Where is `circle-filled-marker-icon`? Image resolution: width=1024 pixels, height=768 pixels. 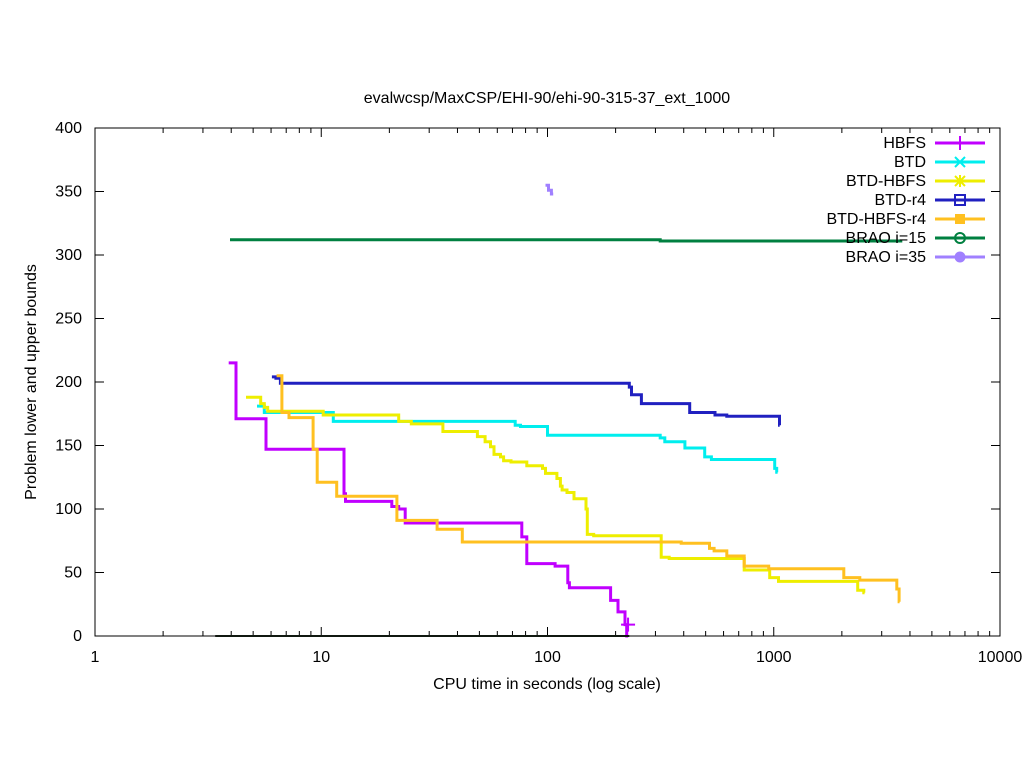 circle-filled-marker-icon is located at coordinates (960, 257).